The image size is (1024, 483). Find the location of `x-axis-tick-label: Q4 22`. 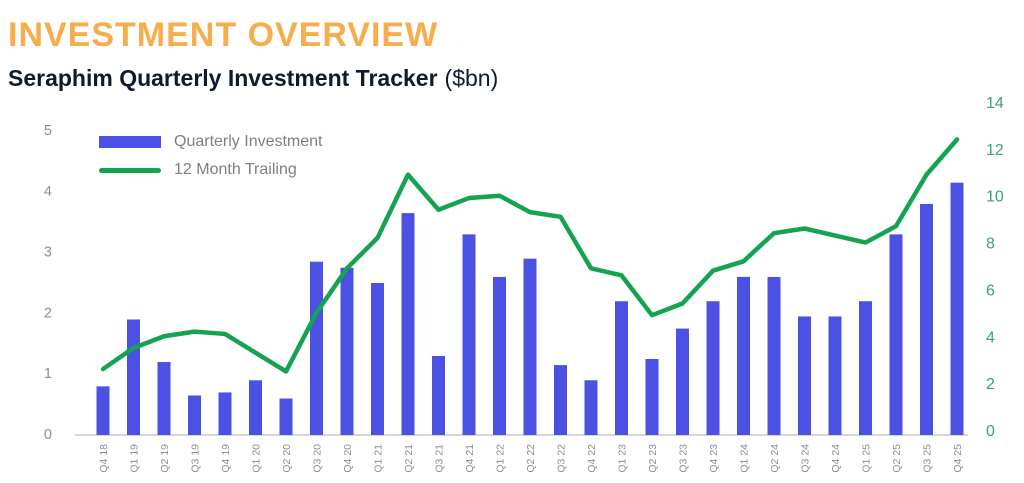

x-axis-tick-label: Q4 22 is located at coordinates (592, 458).